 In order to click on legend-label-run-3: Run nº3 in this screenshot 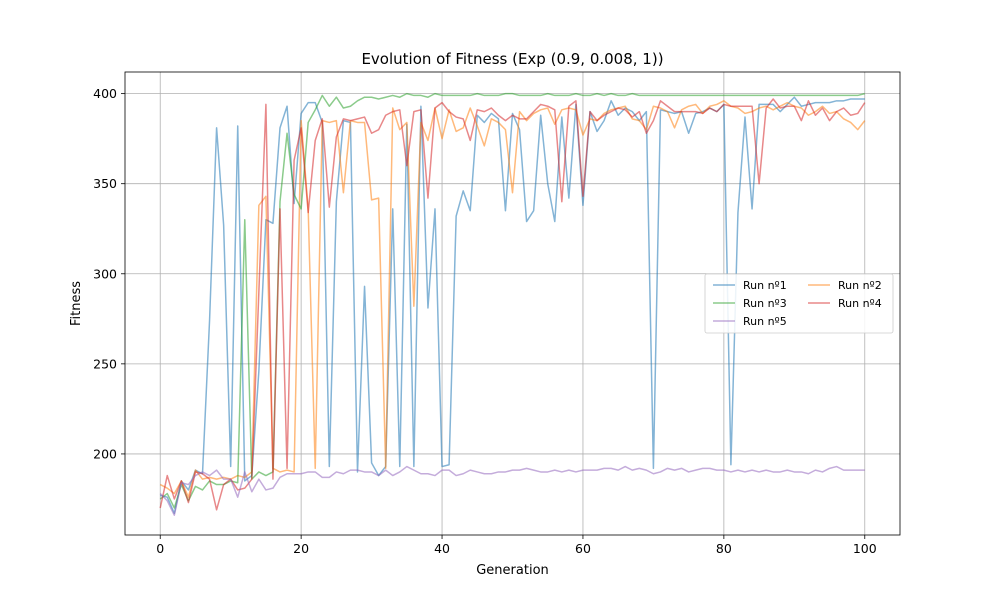, I will do `click(765, 303)`.